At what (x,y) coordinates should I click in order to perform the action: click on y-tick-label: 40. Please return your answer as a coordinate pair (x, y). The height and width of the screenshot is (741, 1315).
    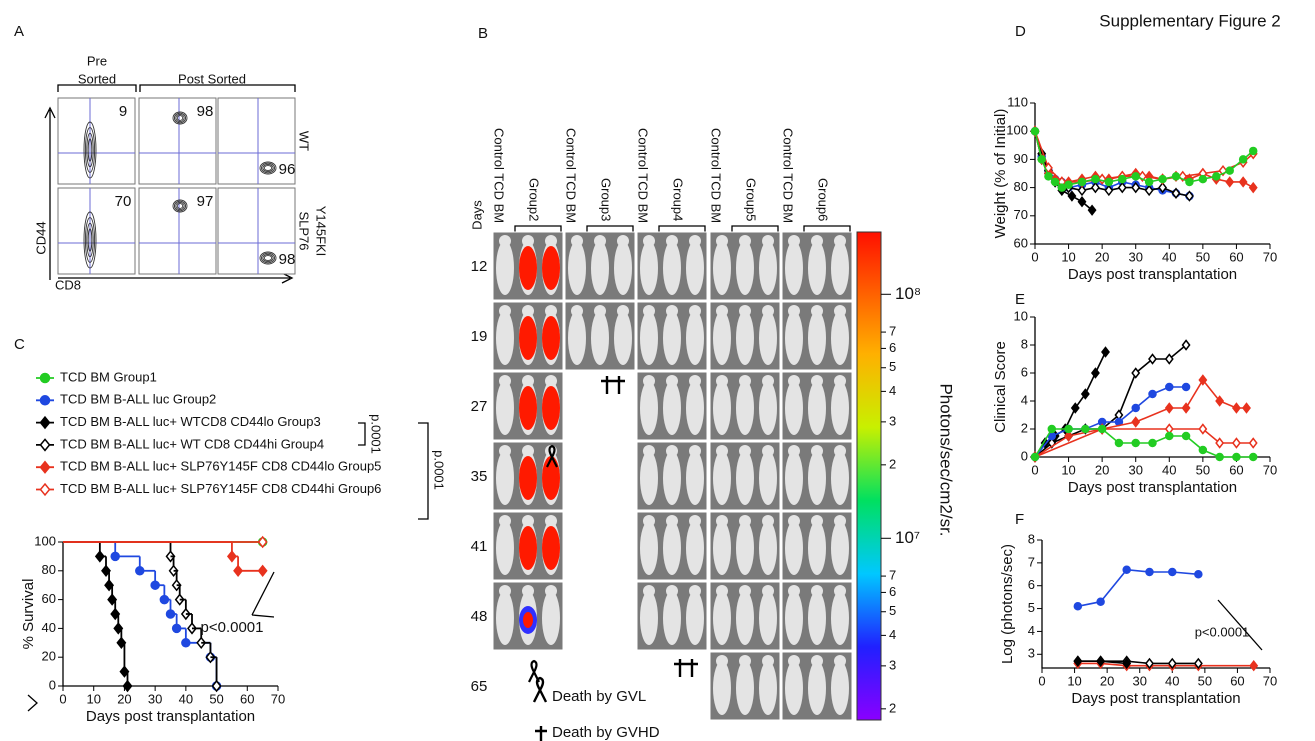
    Looking at the image, I should click on (49, 627).